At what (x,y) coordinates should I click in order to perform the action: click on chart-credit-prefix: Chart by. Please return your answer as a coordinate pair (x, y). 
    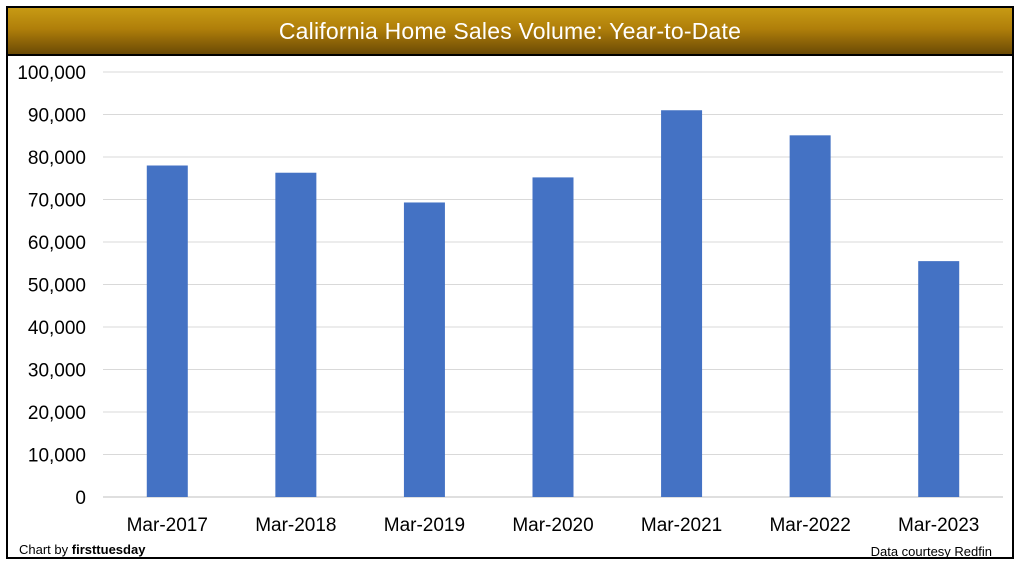
    Looking at the image, I should click on (45, 549).